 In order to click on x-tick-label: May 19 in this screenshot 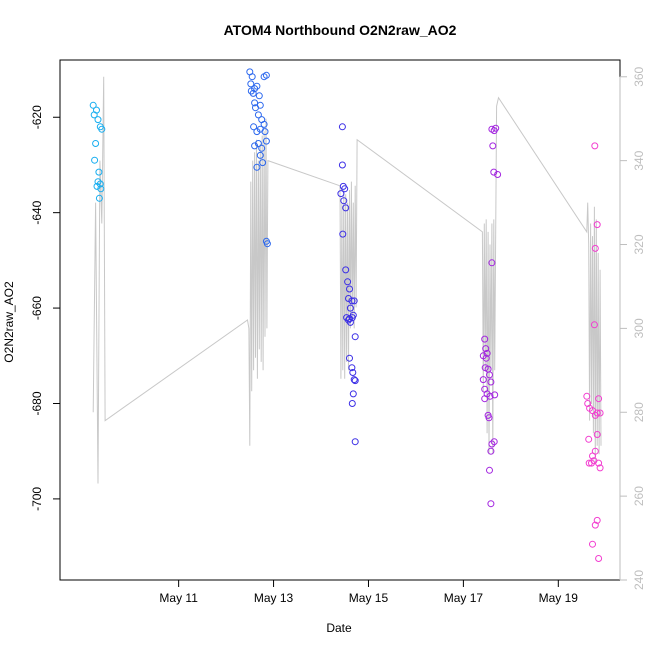, I will do `click(559, 598)`.